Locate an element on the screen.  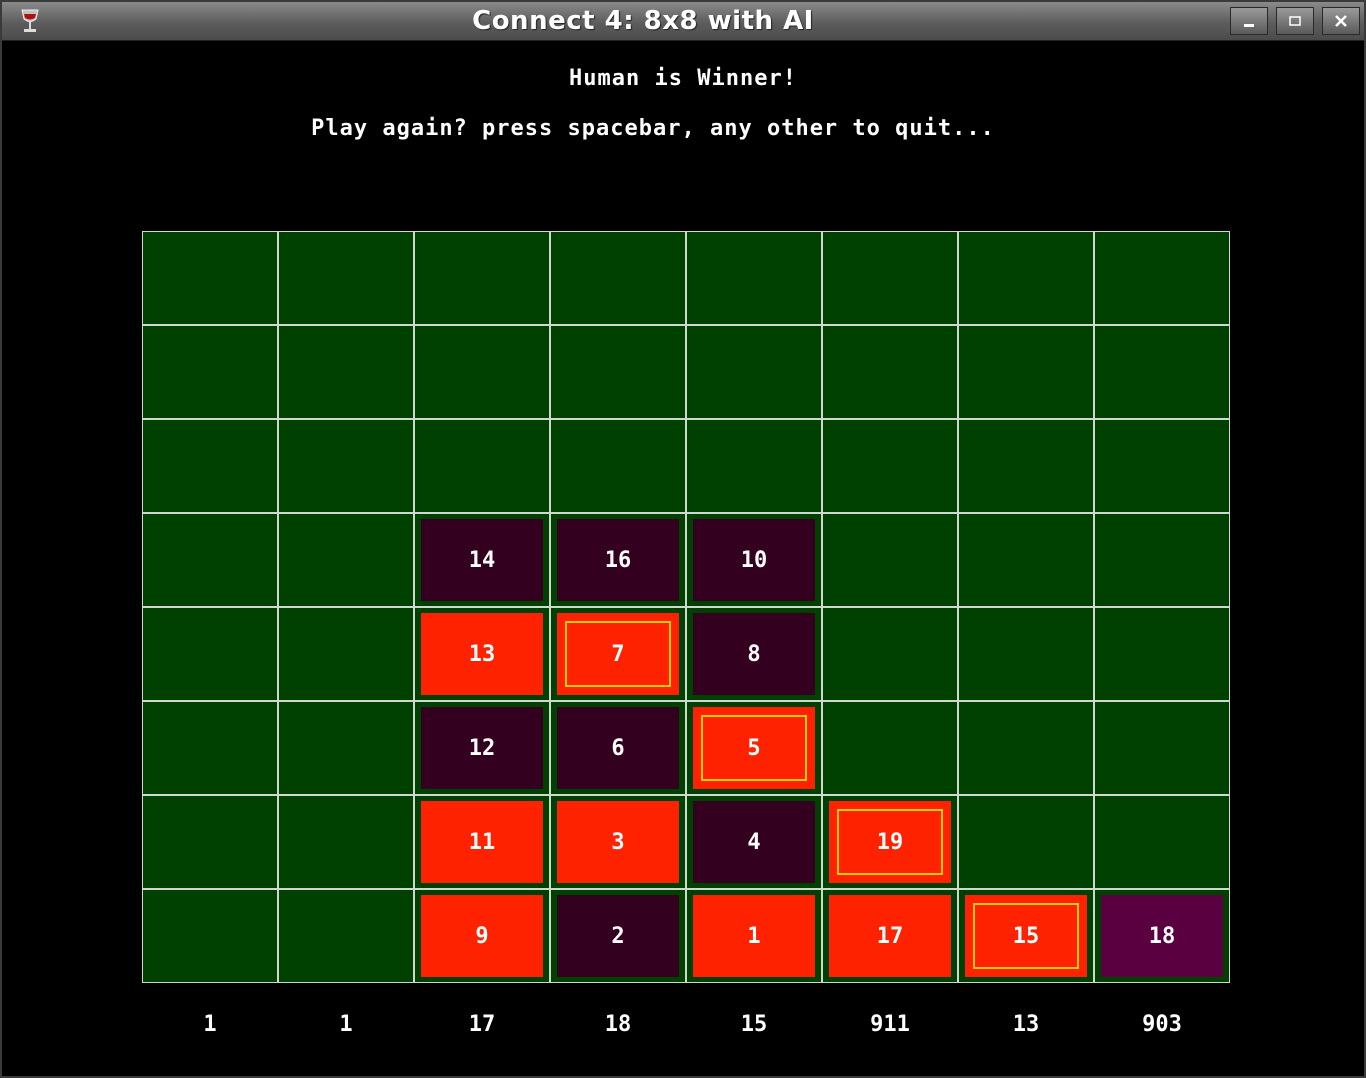
disc: 18 is located at coordinates (1162, 936).